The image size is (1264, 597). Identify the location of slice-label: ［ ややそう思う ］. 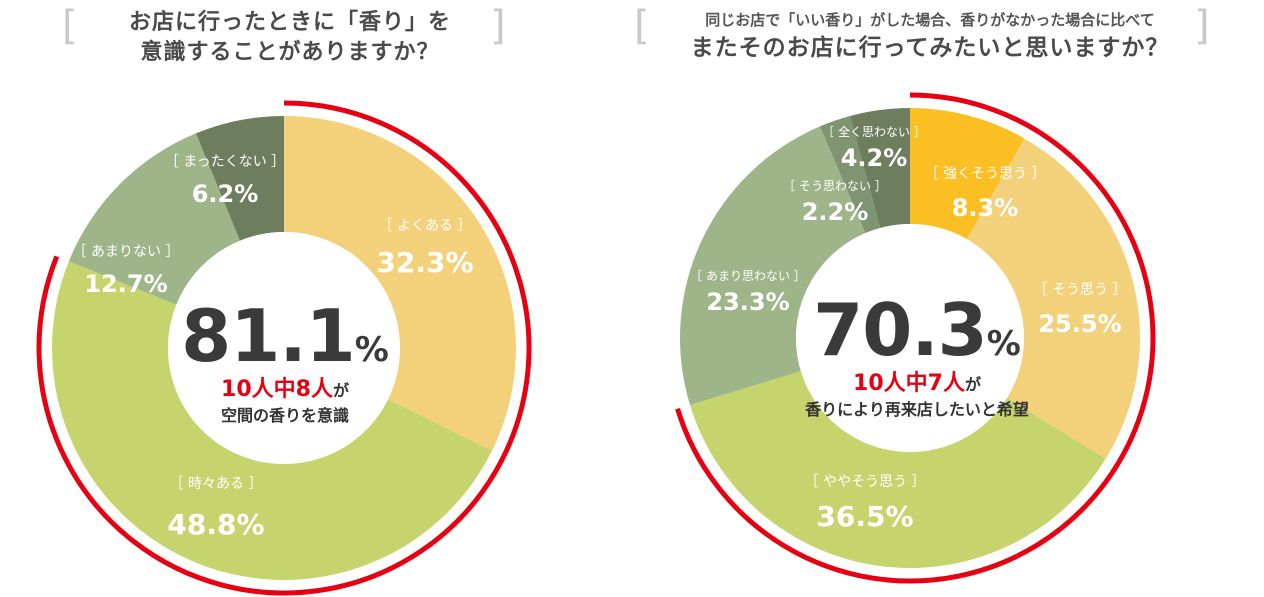
(865, 482).